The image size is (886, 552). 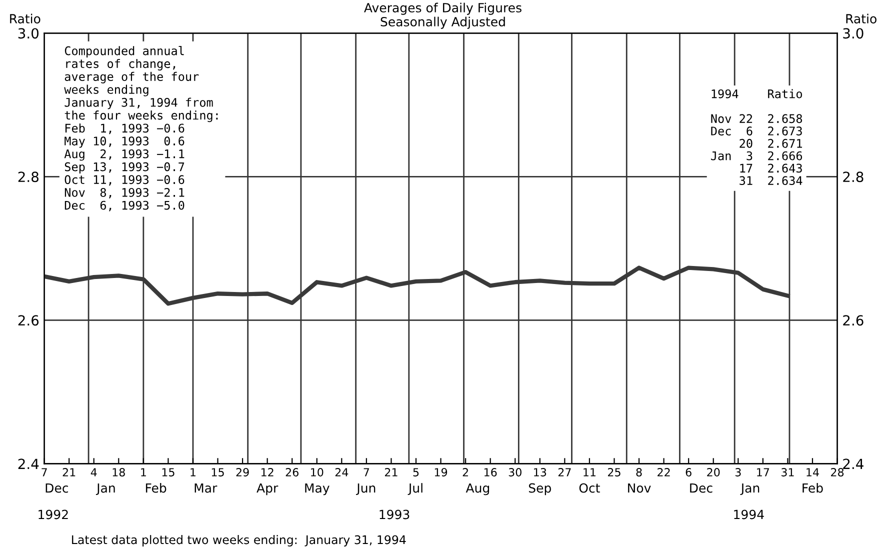 I want to click on x-tick-label: 13, so click(x=540, y=472).